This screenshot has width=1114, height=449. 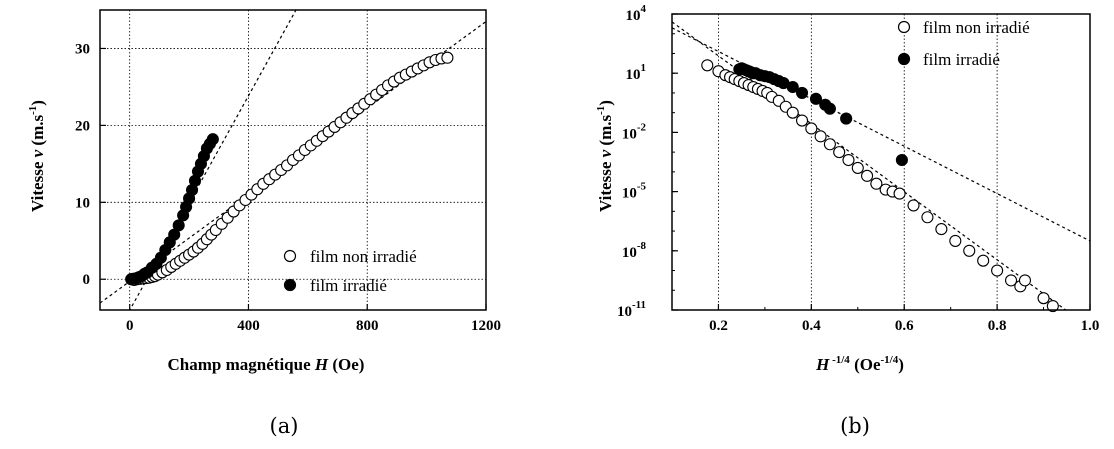 What do you see at coordinates (87, 280) in the screenshot?
I see `y-tick-label: 0` at bounding box center [87, 280].